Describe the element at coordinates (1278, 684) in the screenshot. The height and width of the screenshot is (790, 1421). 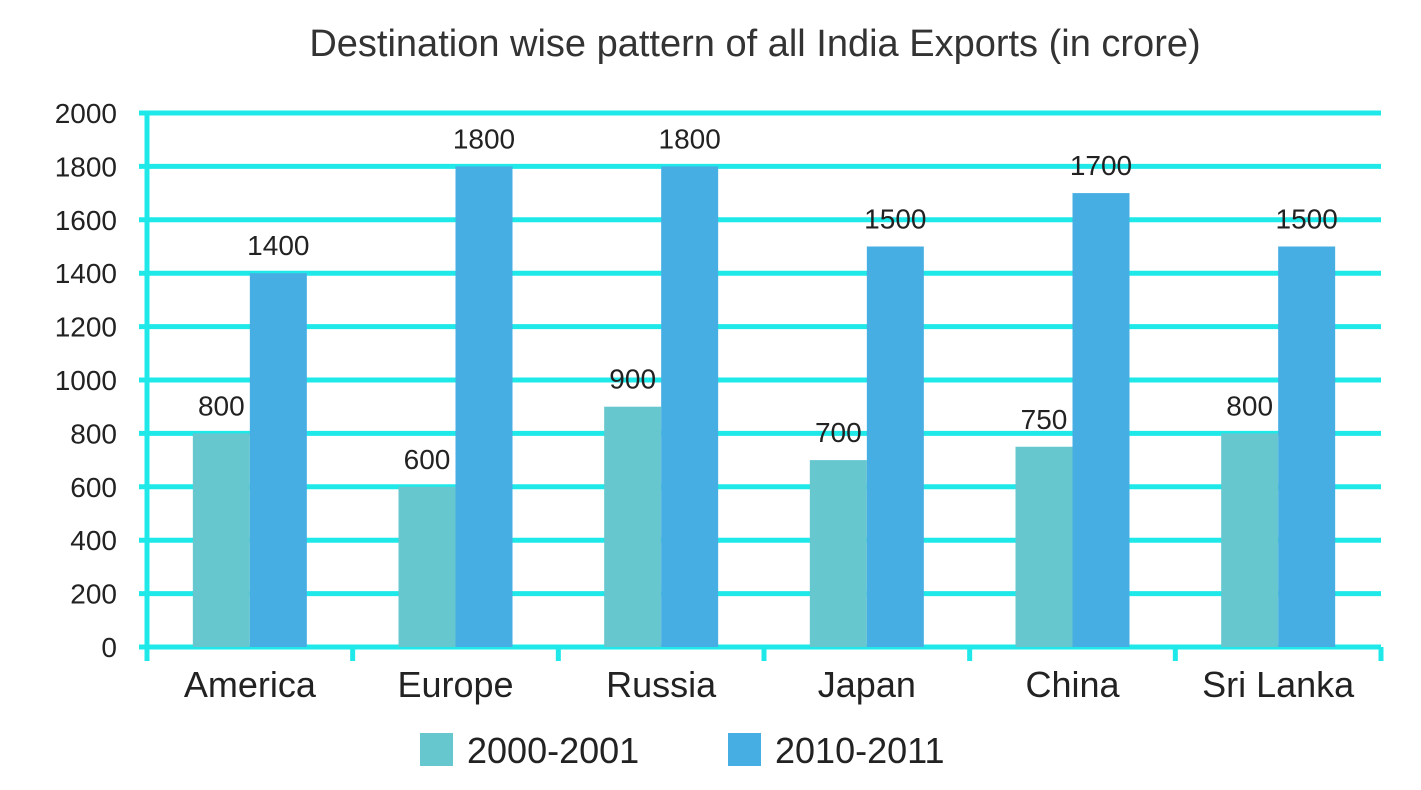
I see `x-tick-label: Sri Lanka` at that location.